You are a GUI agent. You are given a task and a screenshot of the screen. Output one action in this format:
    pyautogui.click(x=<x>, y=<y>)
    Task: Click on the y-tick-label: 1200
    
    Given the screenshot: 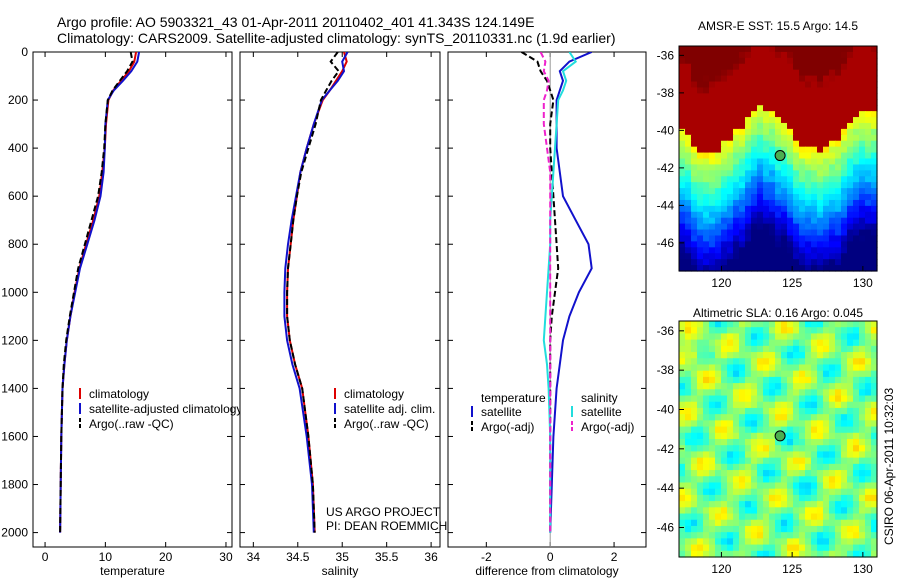 What is the action you would take?
    pyautogui.click(x=14, y=340)
    